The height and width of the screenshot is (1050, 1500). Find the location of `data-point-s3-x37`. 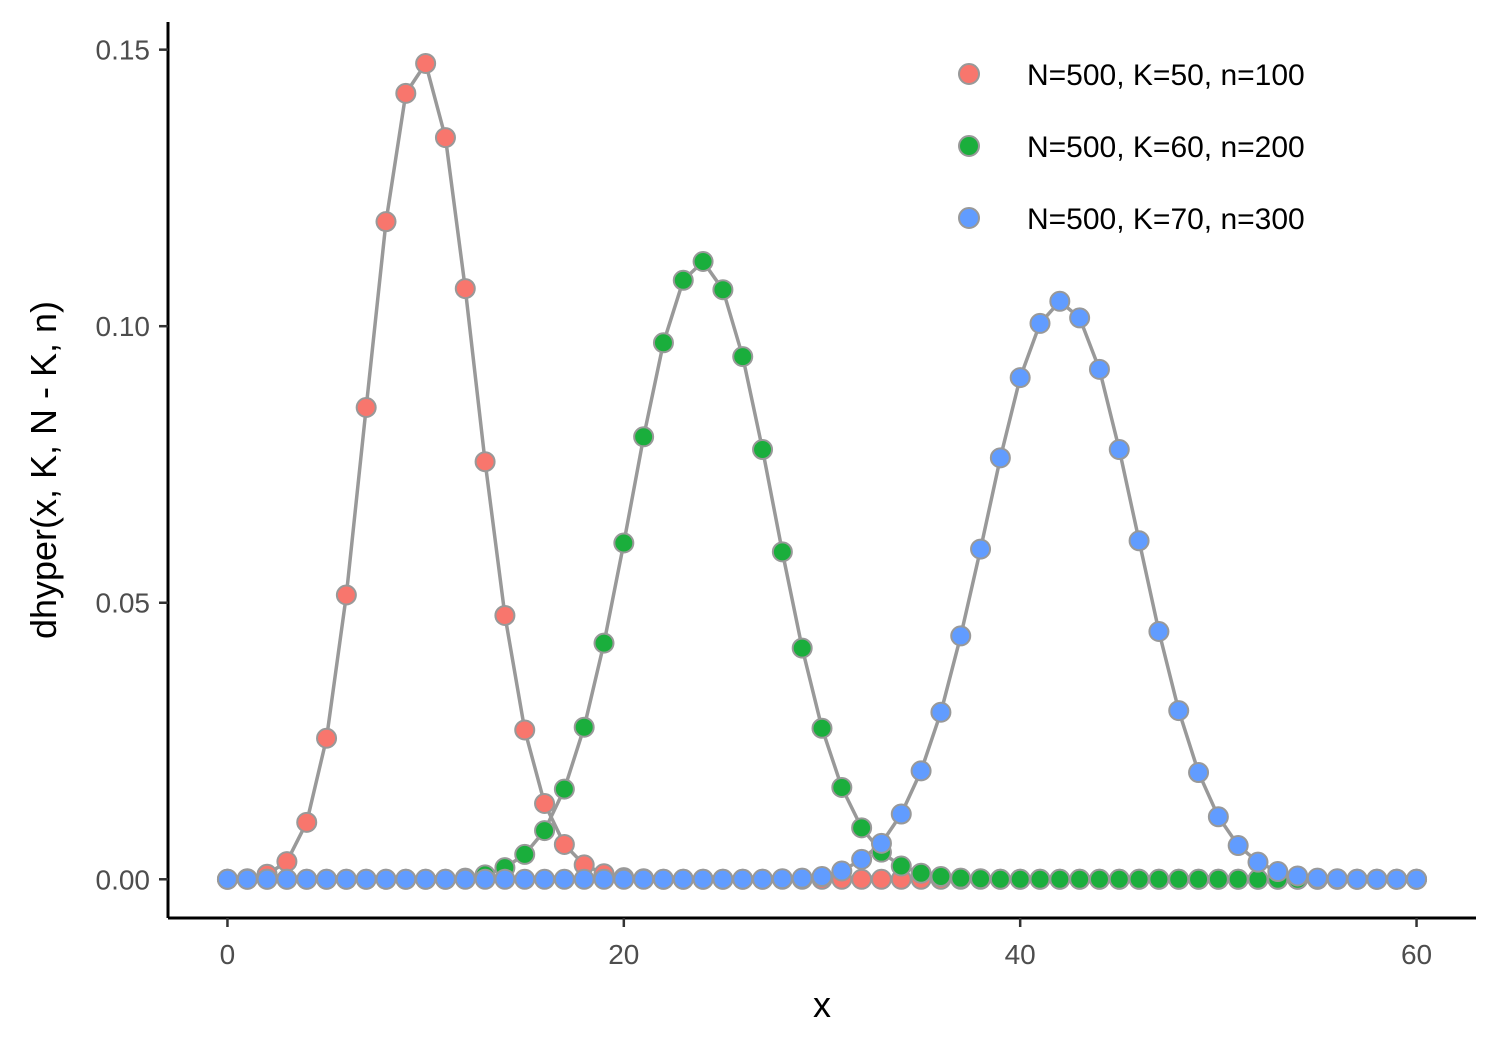

data-point-s3-x37 is located at coordinates (961, 636).